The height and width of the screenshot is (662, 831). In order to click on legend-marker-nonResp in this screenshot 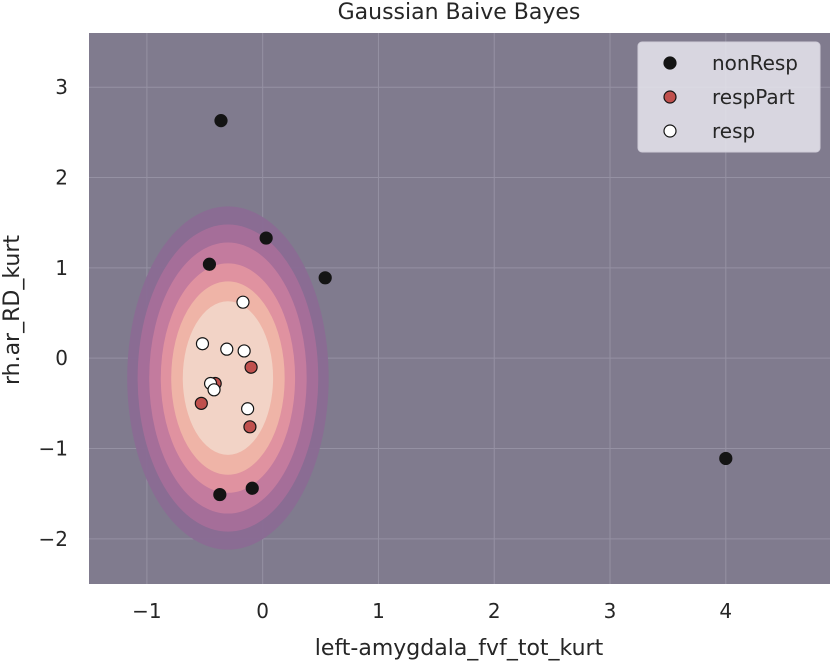, I will do `click(670, 63)`.